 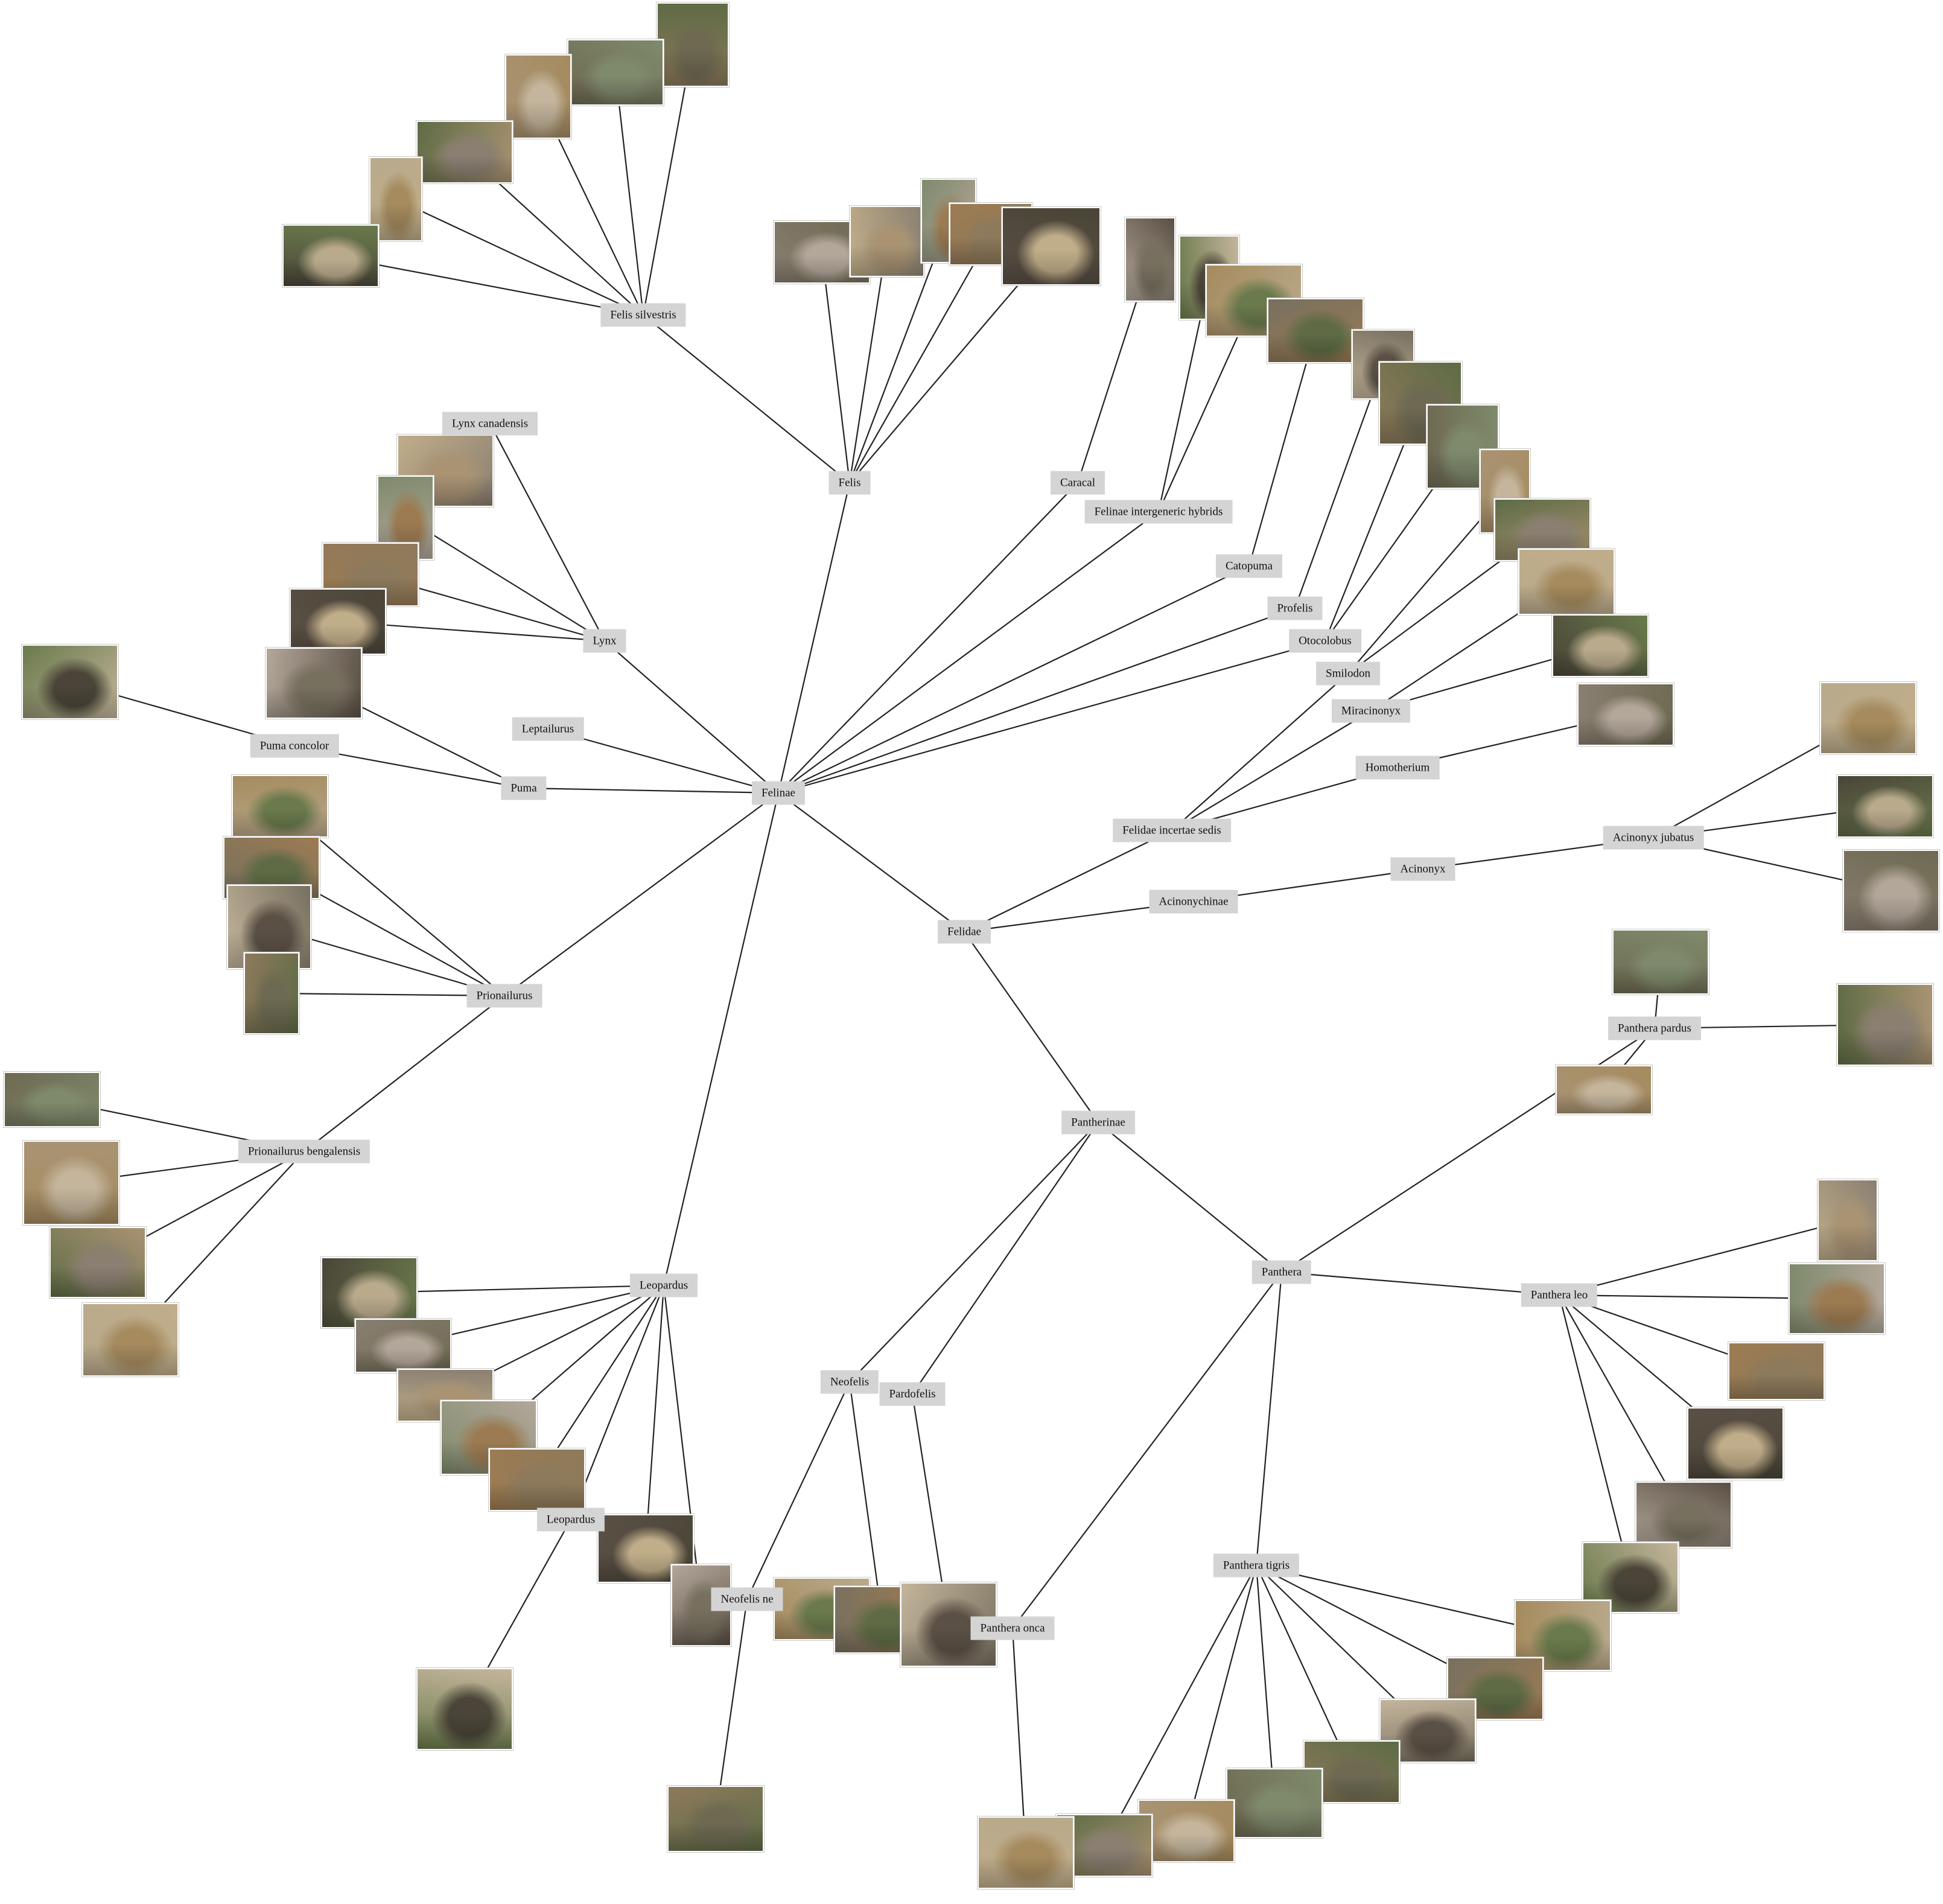 What do you see at coordinates (388, 995) in the screenshot?
I see `edge-photo-prionailurus` at bounding box center [388, 995].